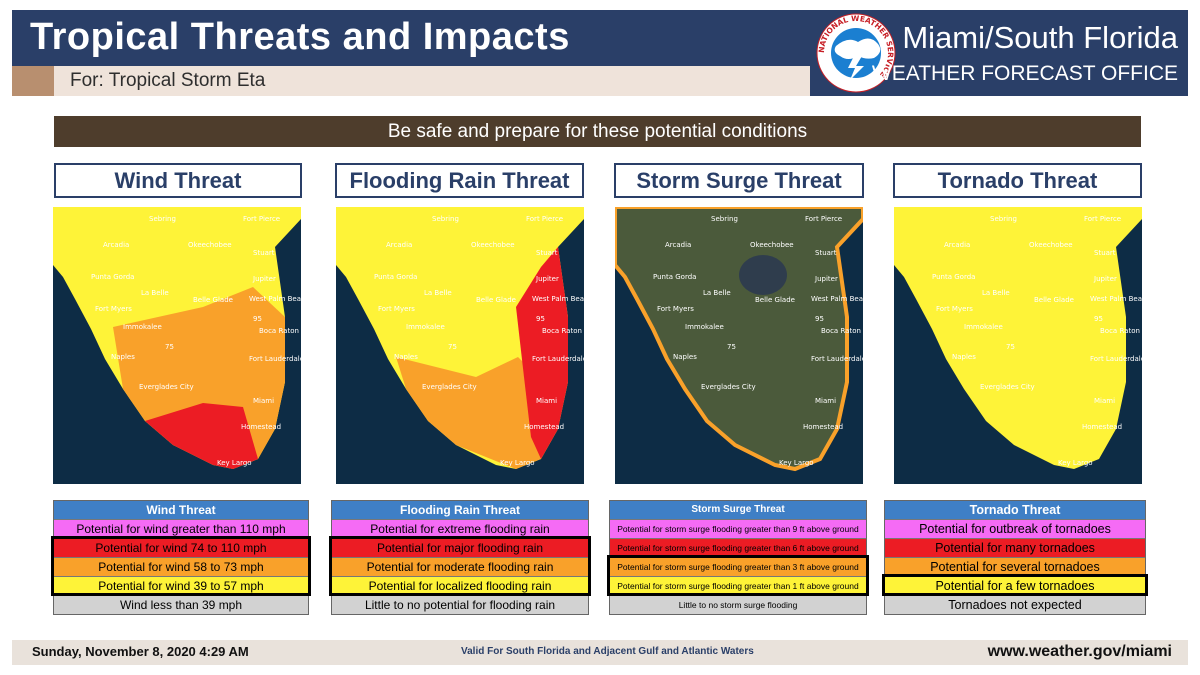  Describe the element at coordinates (1040, 37) in the screenshot. I see `office-name: Miami/South Florida` at that location.